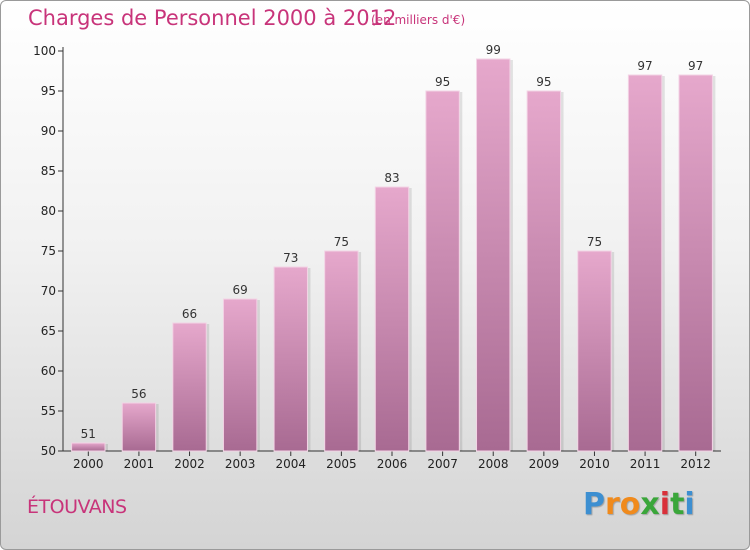 The width and height of the screenshot is (750, 550). What do you see at coordinates (240, 375) in the screenshot?
I see `bar-2003` at bounding box center [240, 375].